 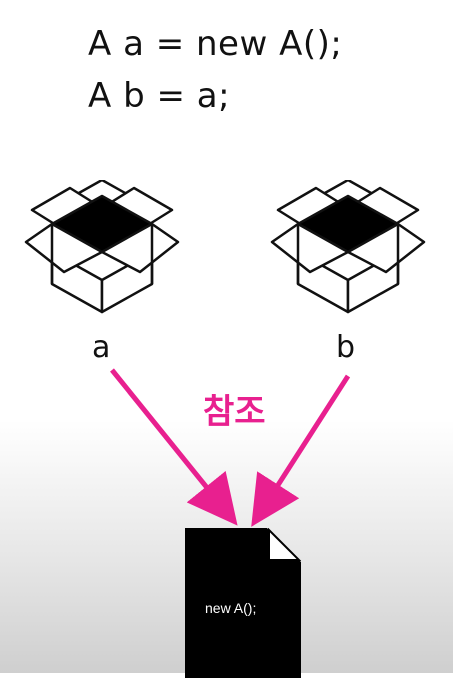 I want to click on arrow-a-to-object, so click(x=174, y=447).